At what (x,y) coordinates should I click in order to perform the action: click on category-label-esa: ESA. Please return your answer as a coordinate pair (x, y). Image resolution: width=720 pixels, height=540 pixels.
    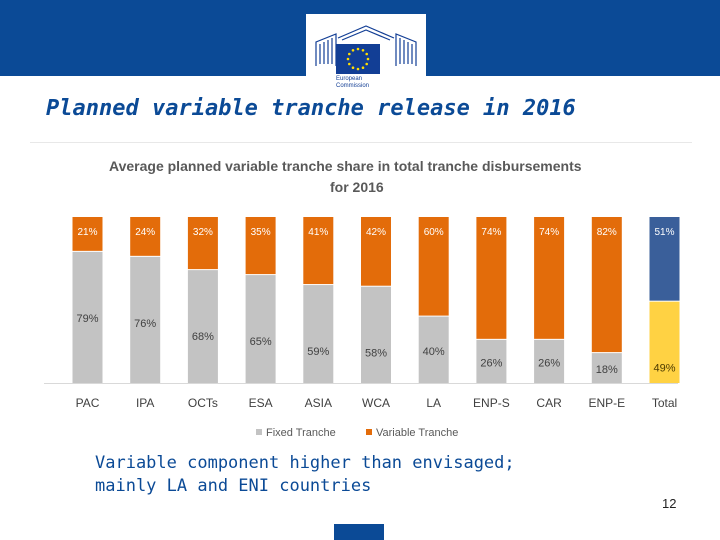
    Looking at the image, I should click on (261, 403).